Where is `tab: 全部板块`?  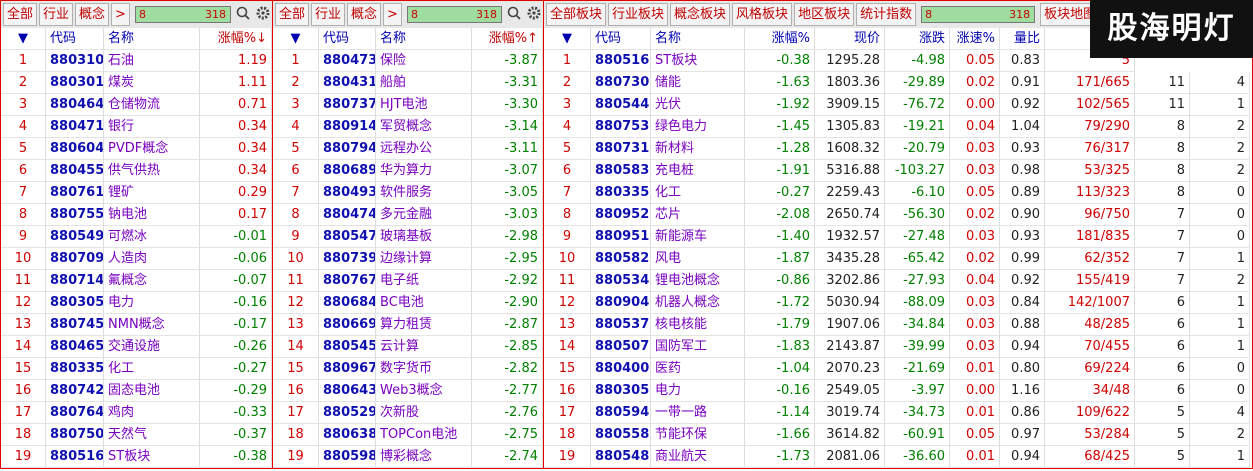
tab: 全部板块 is located at coordinates (576, 14).